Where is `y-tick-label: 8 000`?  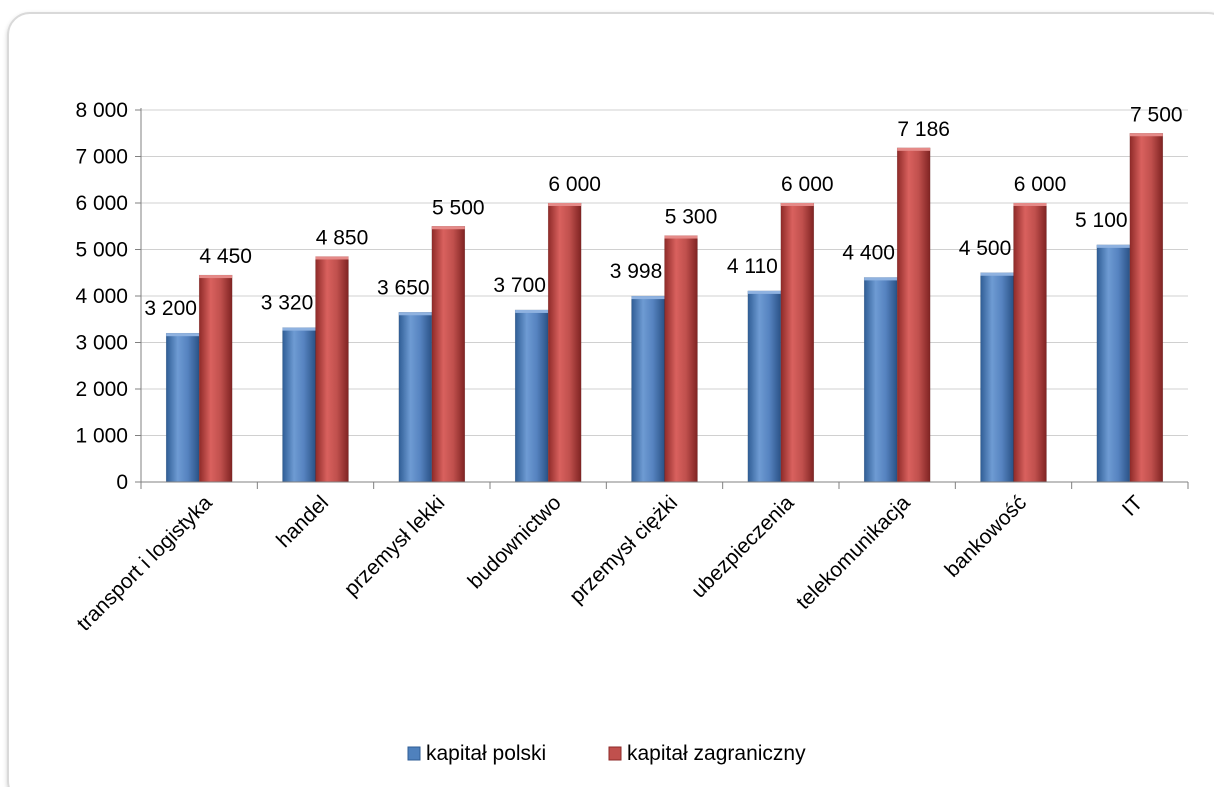
y-tick-label: 8 000 is located at coordinates (101, 110).